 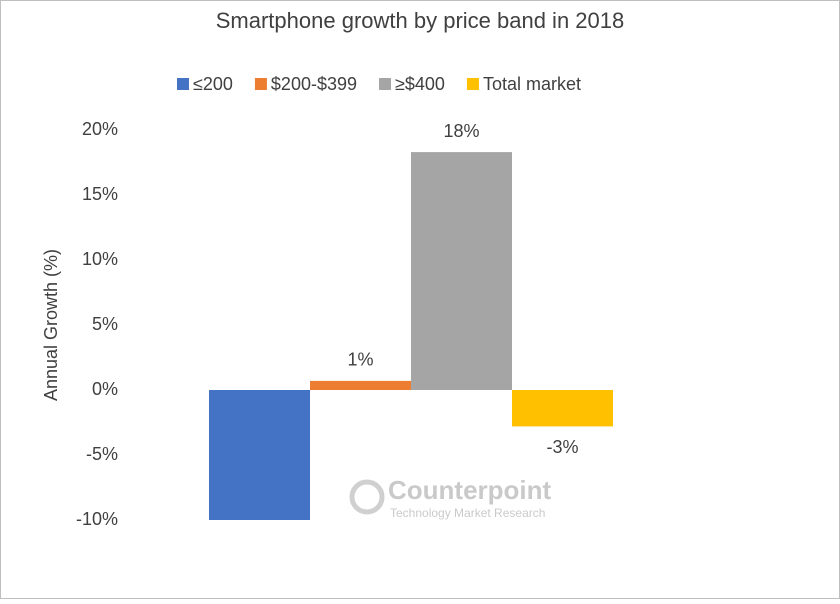 I want to click on y-tick-label: 5%, so click(x=105, y=324).